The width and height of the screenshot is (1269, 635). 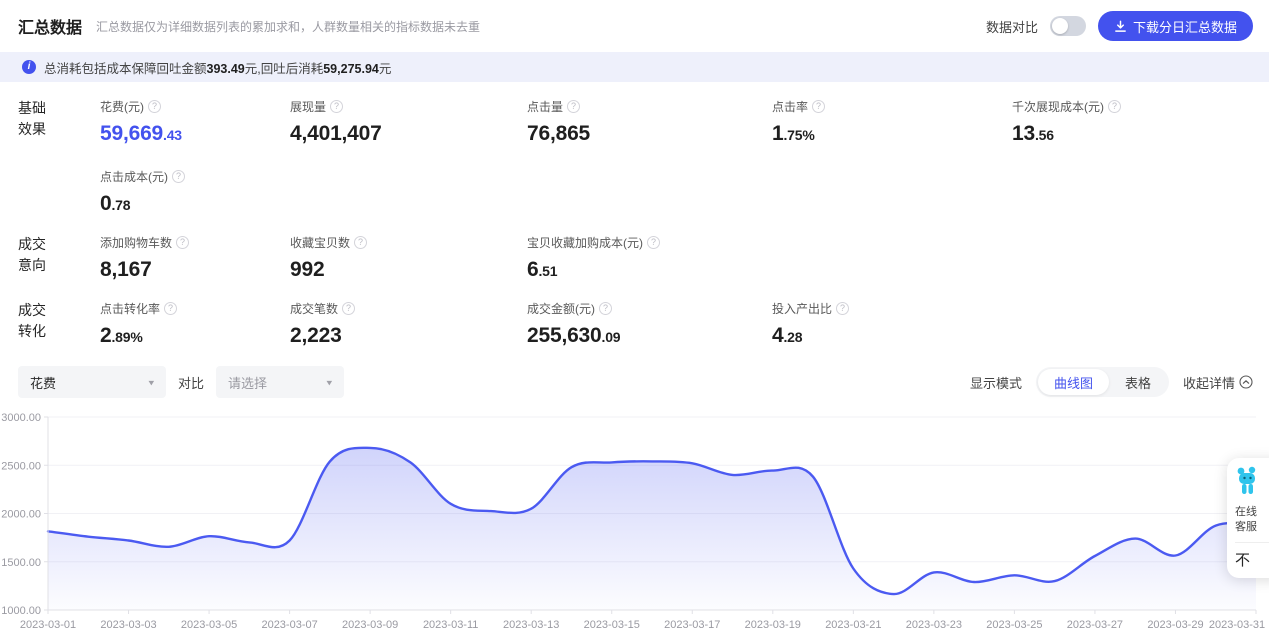 What do you see at coordinates (1184, 27) in the screenshot?
I see `download-button-label: 下载分日汇总数据` at bounding box center [1184, 27].